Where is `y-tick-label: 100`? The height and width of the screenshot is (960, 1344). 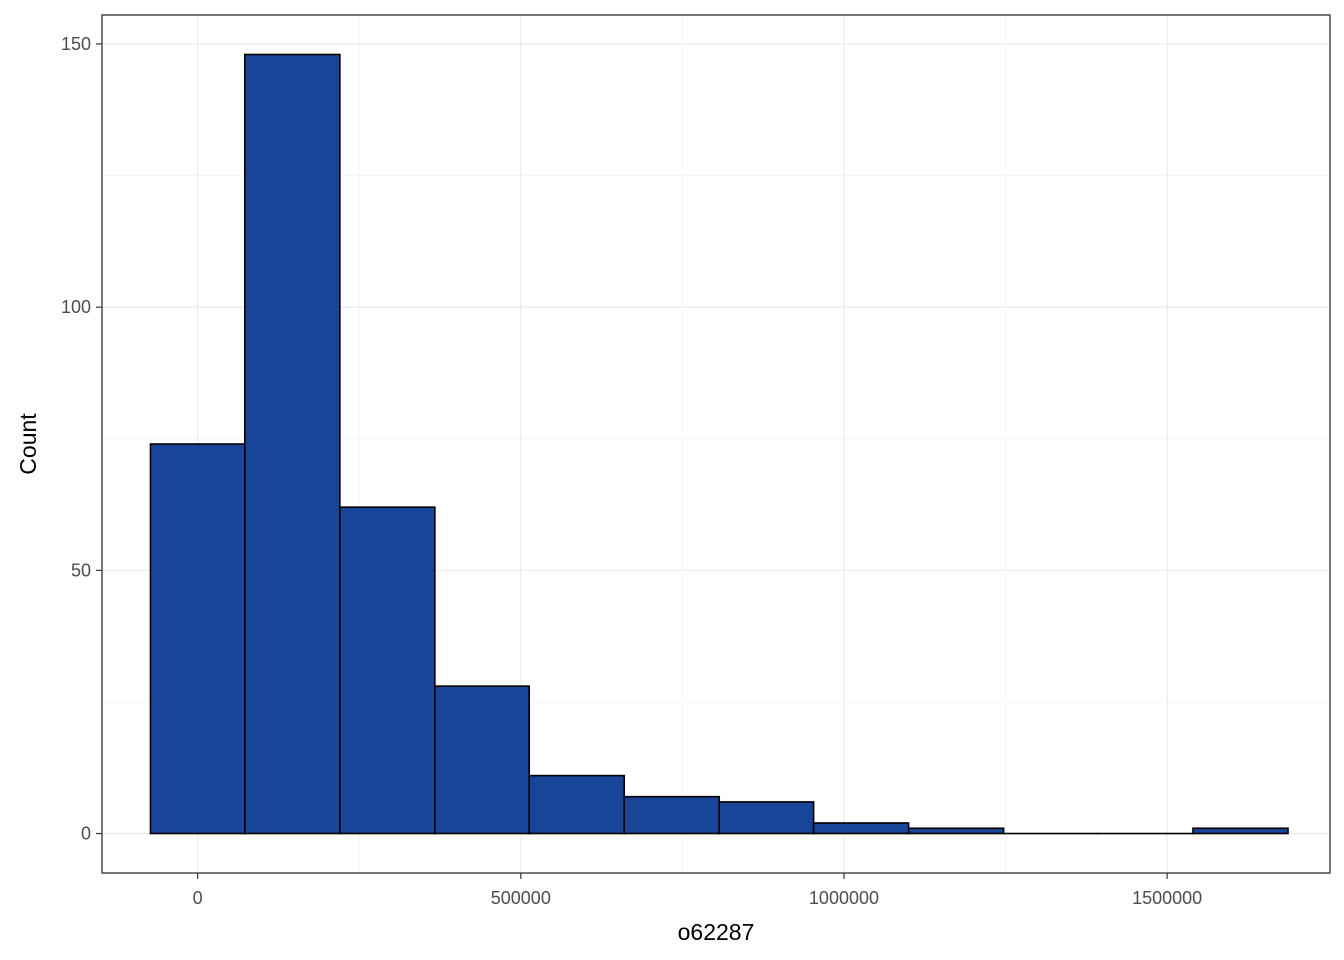 y-tick-label: 100 is located at coordinates (76, 307).